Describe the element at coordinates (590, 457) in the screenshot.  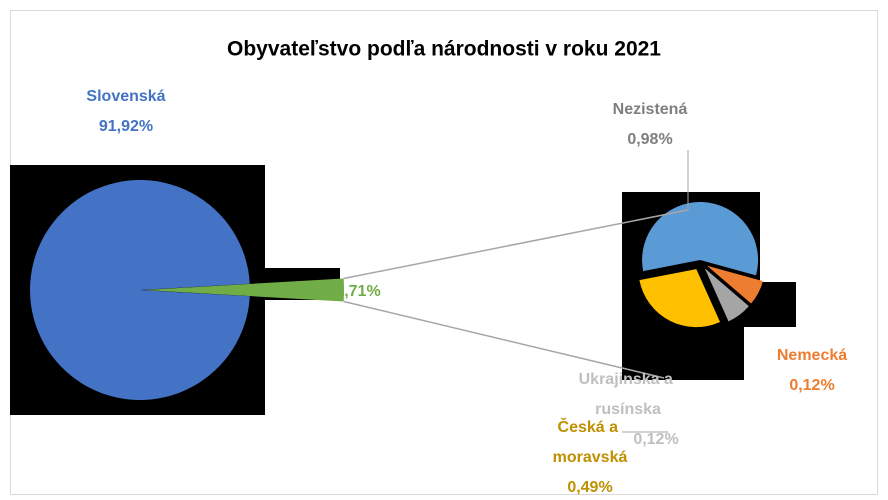
I see `label-line: moravská` at that location.